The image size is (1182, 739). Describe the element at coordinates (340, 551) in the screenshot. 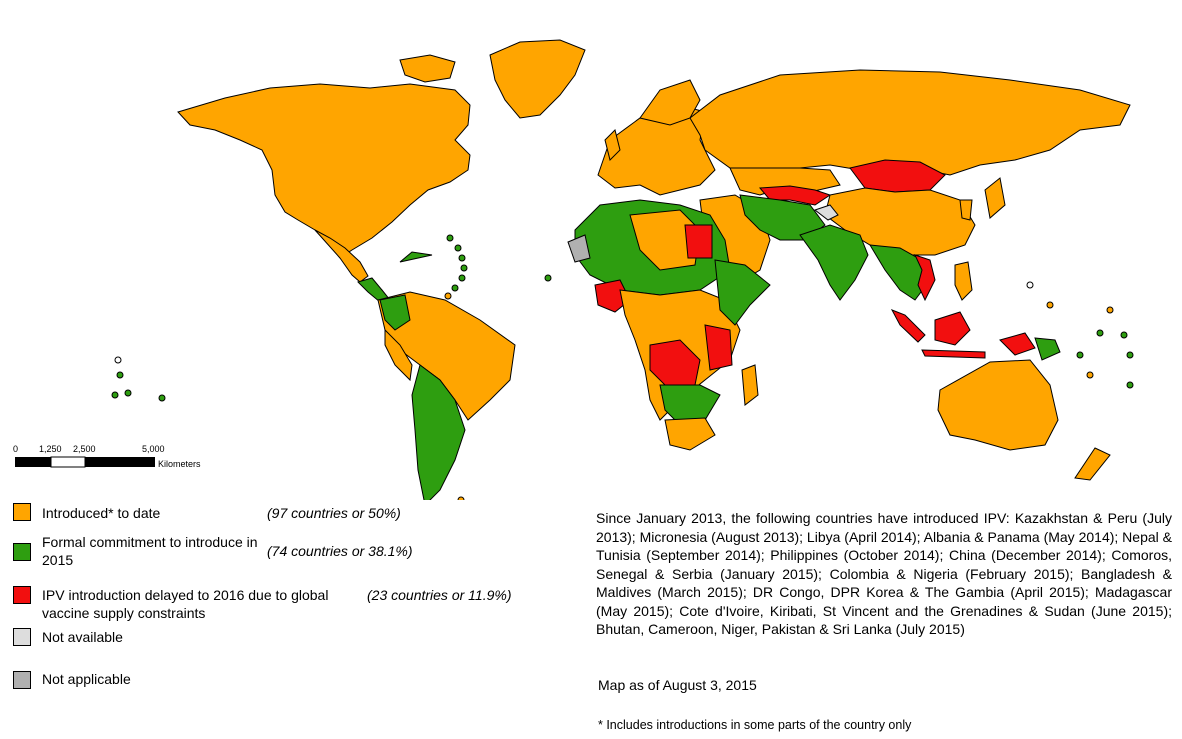

I see `legend-count-formal-commitment: (74 countries or 38.1%)` at that location.